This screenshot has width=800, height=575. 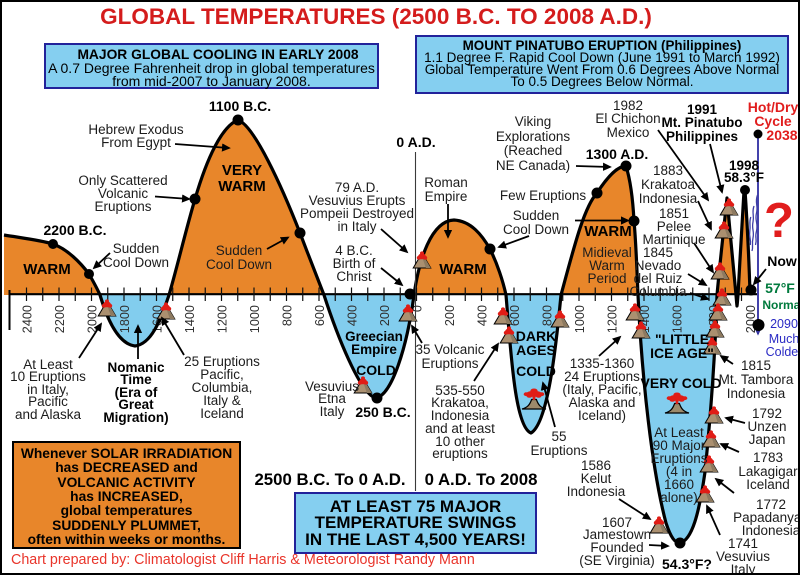 What do you see at coordinates (28, 319) in the screenshot?
I see `svg-text: 2400` at bounding box center [28, 319].